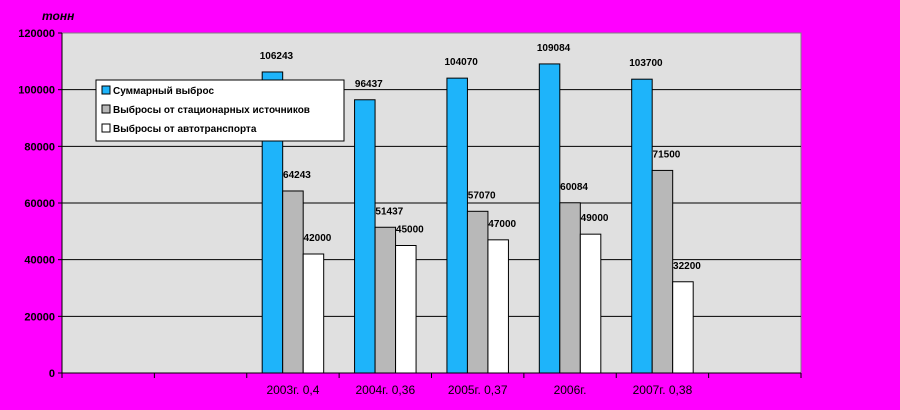 The image size is (900, 410). Describe the element at coordinates (646, 63) in the screenshot. I see `data-label-total: 103700` at that location.